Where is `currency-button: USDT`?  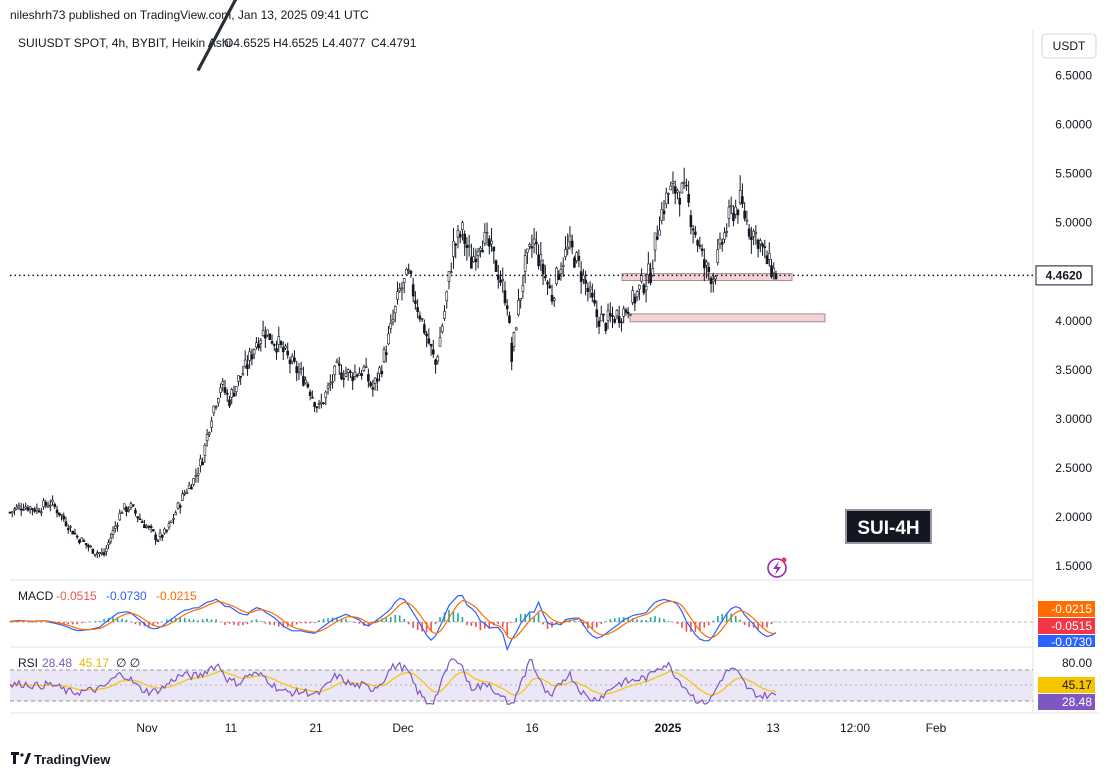
currency-button: USDT is located at coordinates (1069, 46).